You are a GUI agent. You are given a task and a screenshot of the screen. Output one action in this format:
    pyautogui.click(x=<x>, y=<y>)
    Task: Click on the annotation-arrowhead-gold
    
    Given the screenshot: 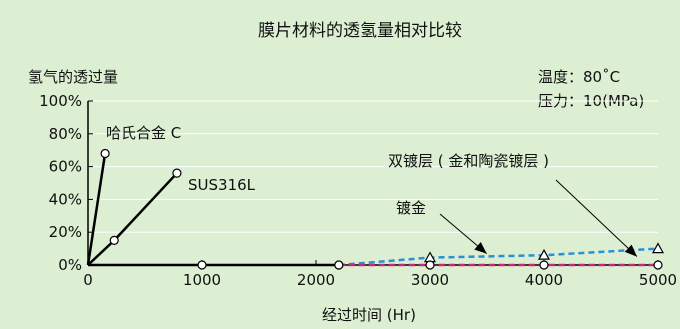 What is the action you would take?
    pyautogui.click(x=480, y=248)
    